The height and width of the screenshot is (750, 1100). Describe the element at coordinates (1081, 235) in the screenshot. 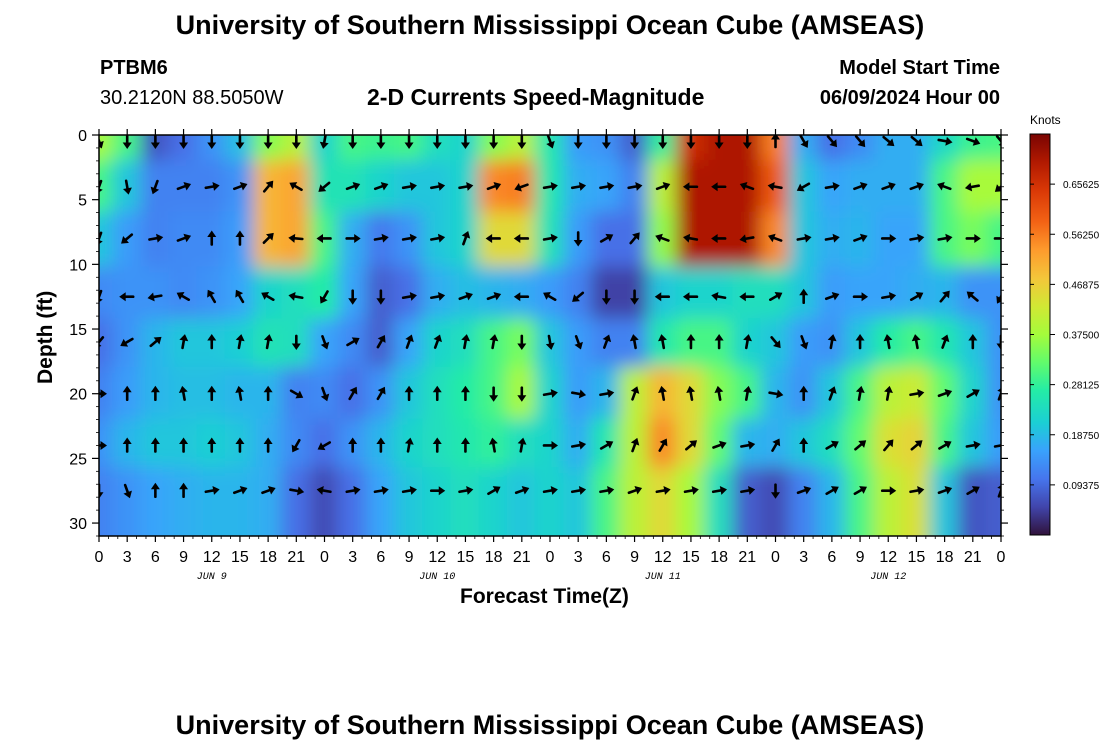

I see `colorbar-tick-label: 0.56250` at that location.